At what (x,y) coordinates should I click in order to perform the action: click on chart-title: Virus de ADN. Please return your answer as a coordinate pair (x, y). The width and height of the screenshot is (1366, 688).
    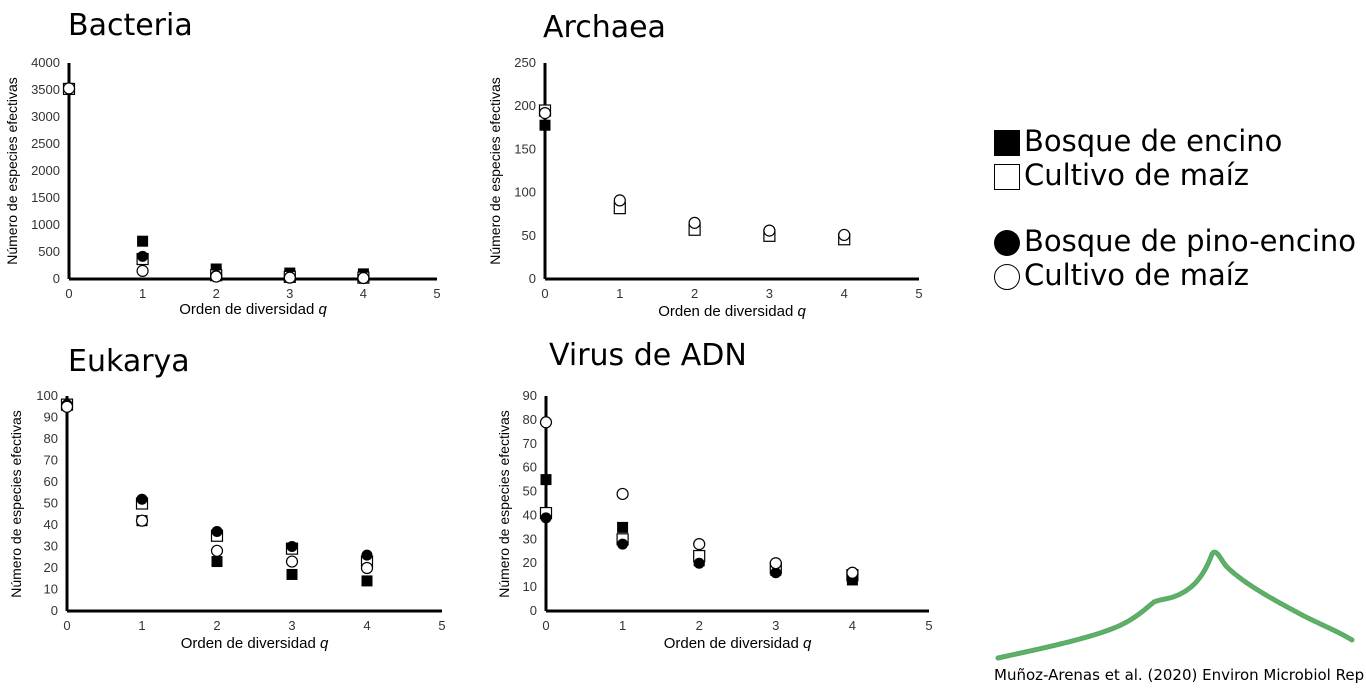
    Looking at the image, I should click on (648, 355).